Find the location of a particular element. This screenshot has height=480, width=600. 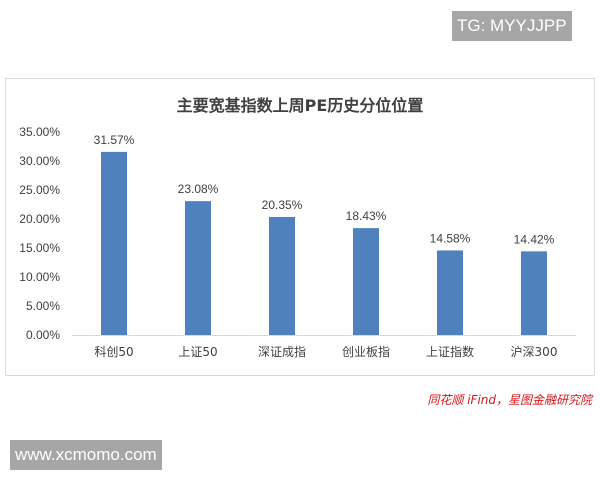

y-tick-label: 35.00% is located at coordinates (39, 132).